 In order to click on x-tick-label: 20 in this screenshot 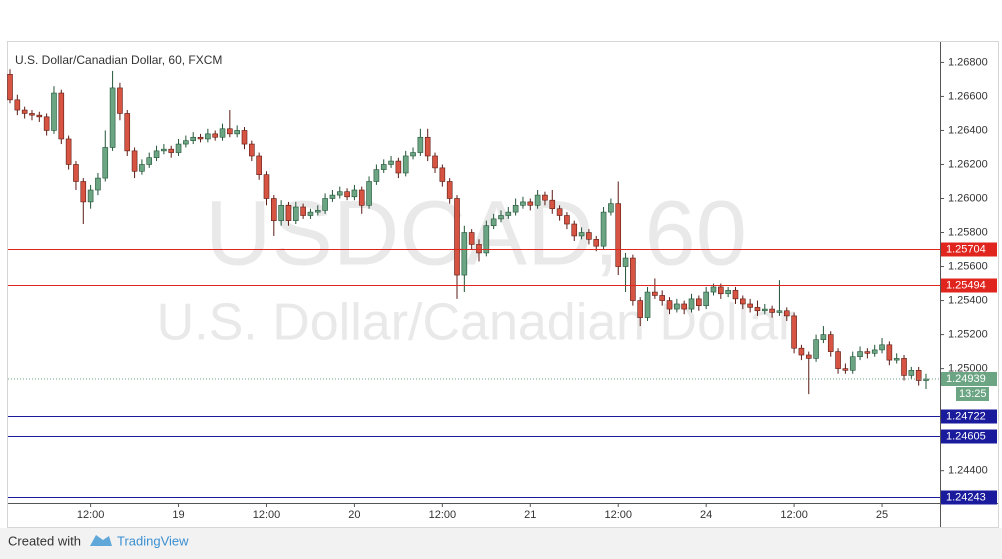, I will do `click(354, 515)`.